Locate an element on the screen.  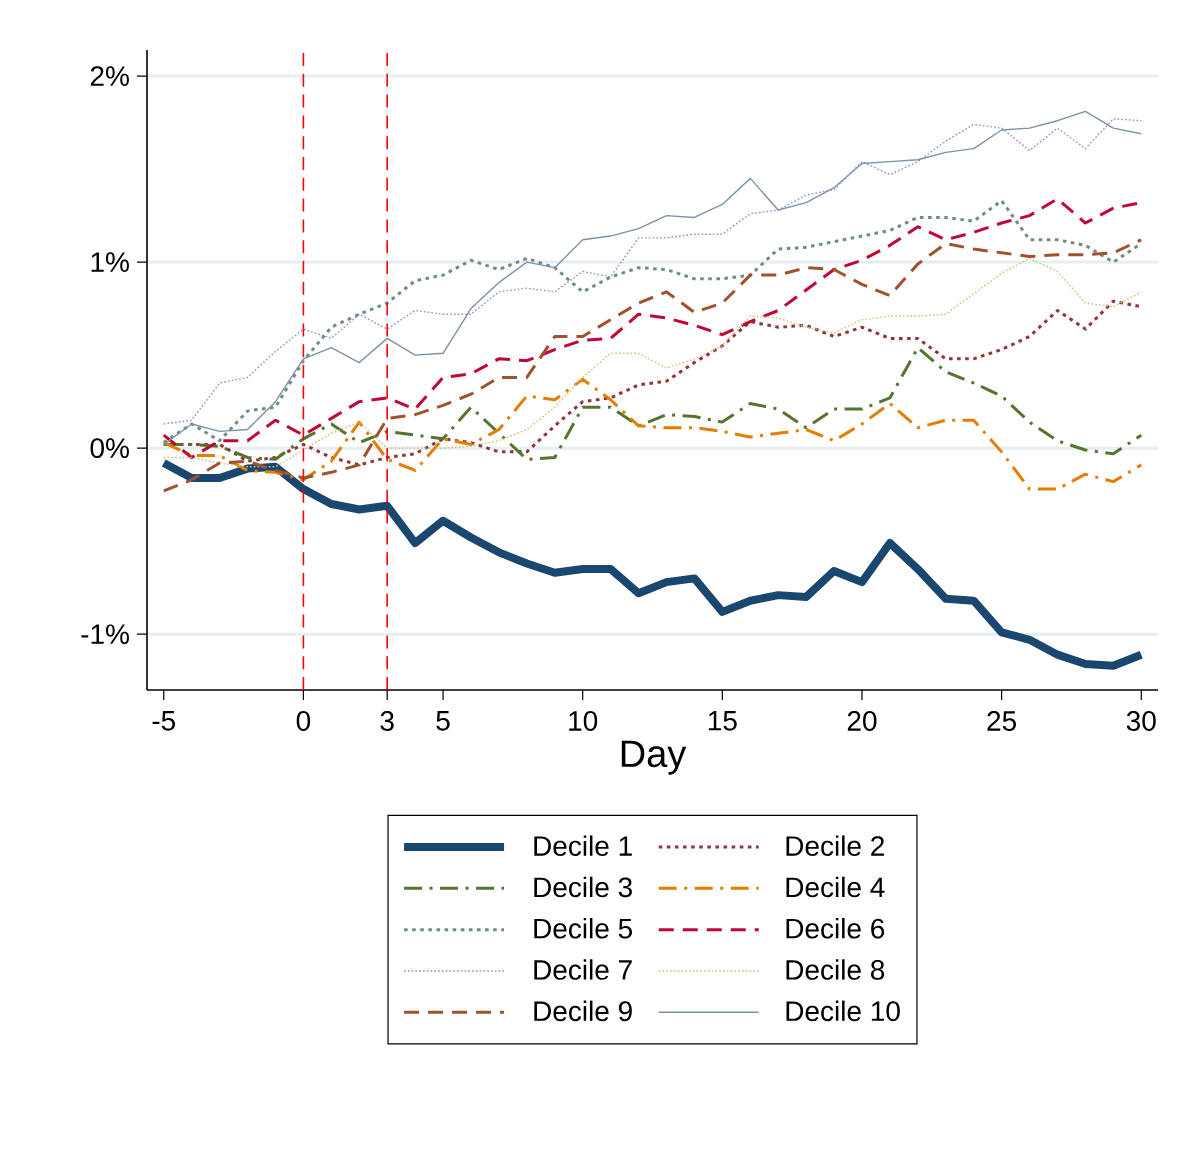
legend-label: Decile 8 is located at coordinates (835, 969).